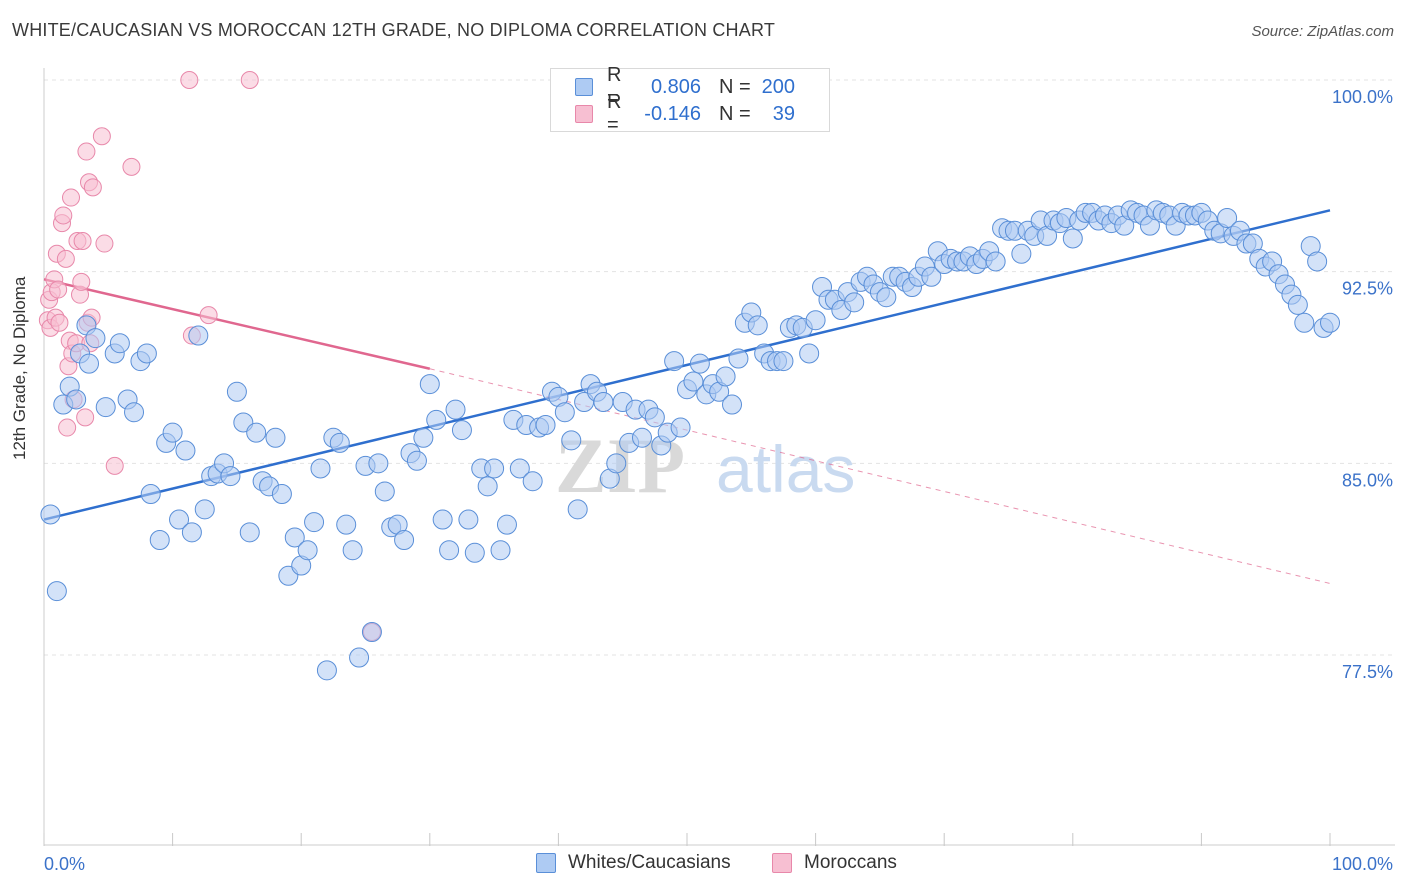 The image size is (1406, 892). Describe the element at coordinates (735, 113) in the screenshot. I see `n-label: N =` at that location.